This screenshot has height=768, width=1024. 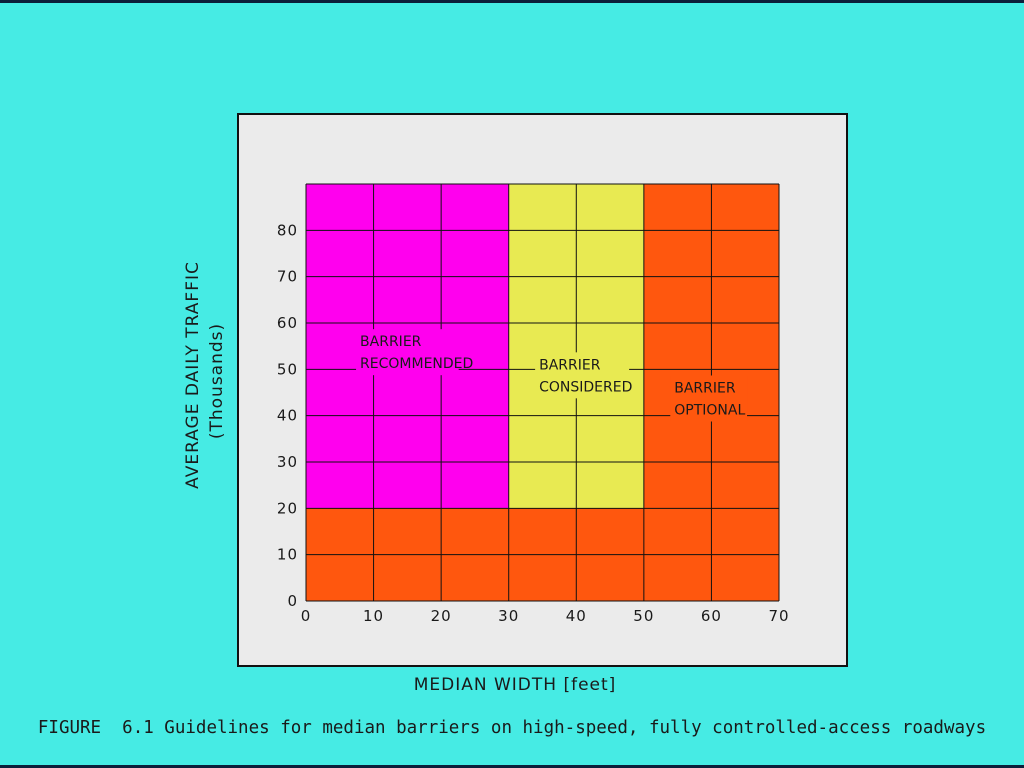 I want to click on x-tick-label-60: 60, so click(x=711, y=616).